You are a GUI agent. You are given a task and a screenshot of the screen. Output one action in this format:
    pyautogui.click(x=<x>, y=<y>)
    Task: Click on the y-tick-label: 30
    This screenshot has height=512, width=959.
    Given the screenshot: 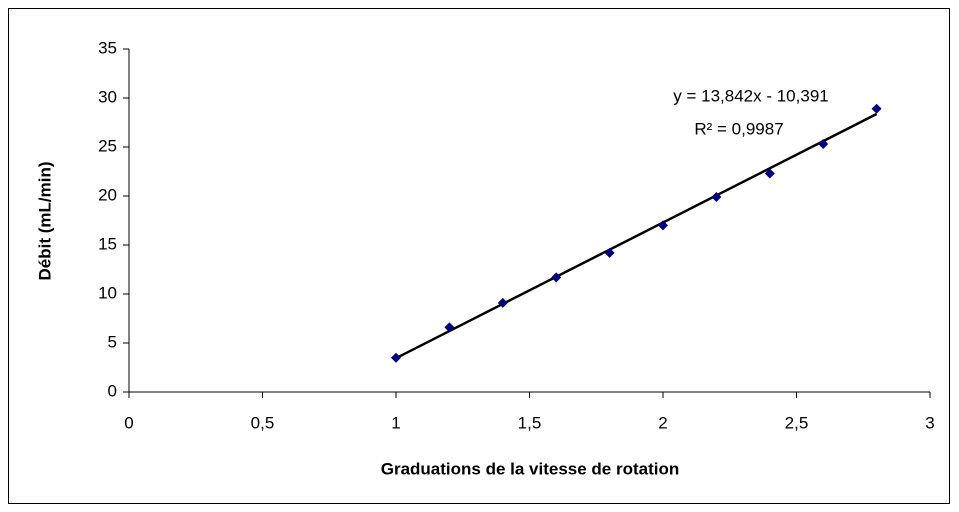 What is the action you would take?
    pyautogui.click(x=107, y=96)
    